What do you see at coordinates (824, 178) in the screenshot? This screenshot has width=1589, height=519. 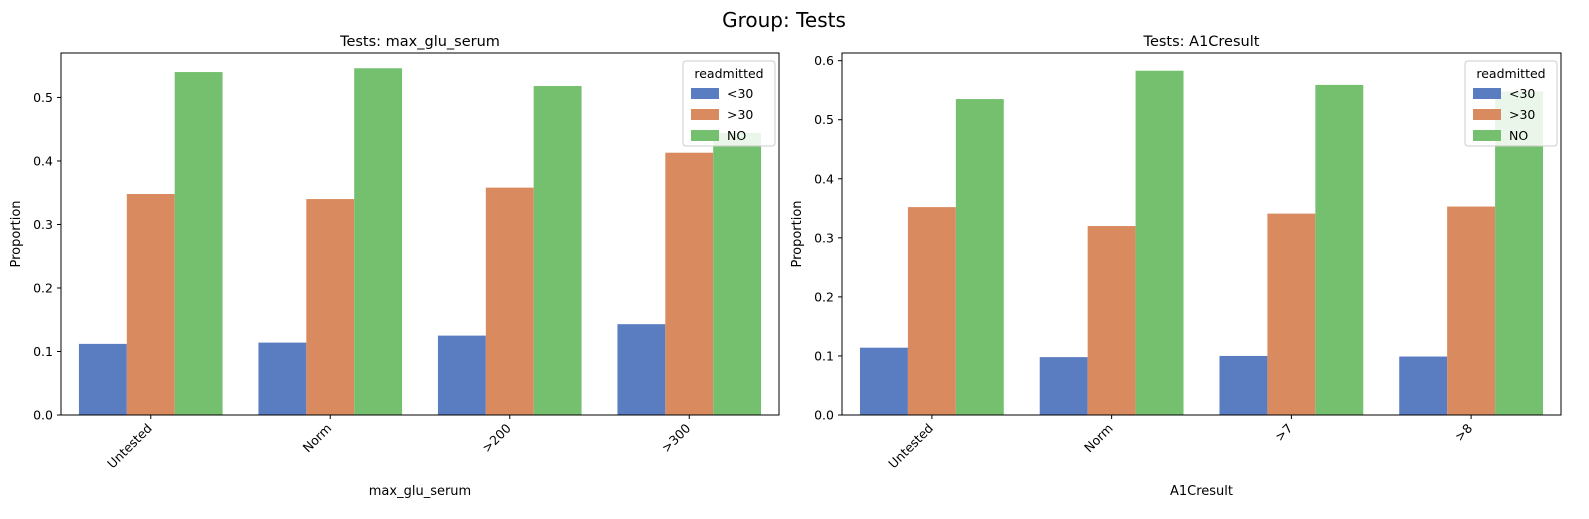 I see `chart2-ytick-label: 0.4` at bounding box center [824, 178].